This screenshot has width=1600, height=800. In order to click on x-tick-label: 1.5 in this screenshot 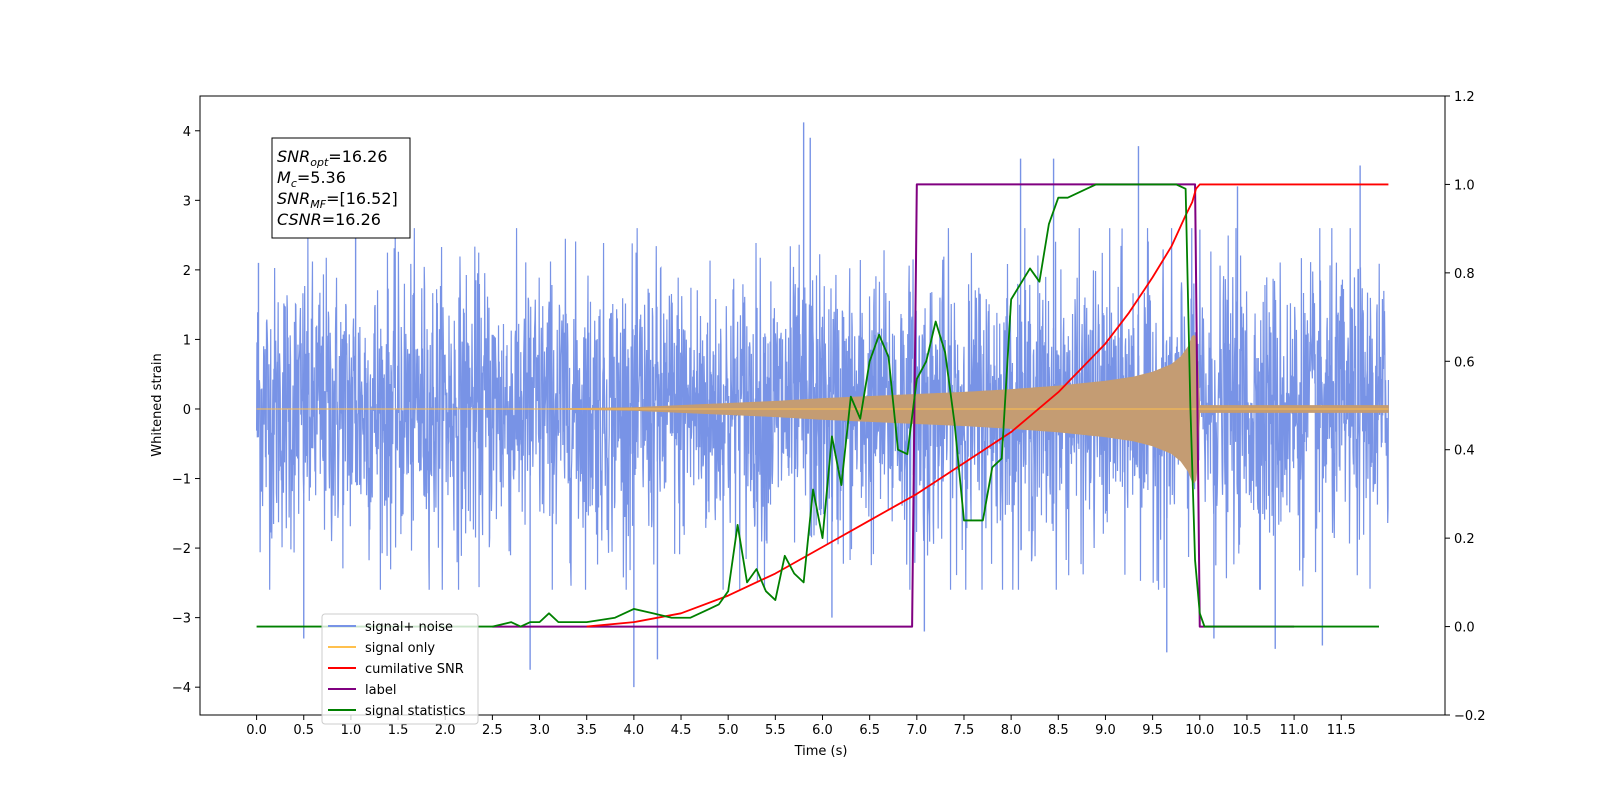, I will do `click(398, 730)`.